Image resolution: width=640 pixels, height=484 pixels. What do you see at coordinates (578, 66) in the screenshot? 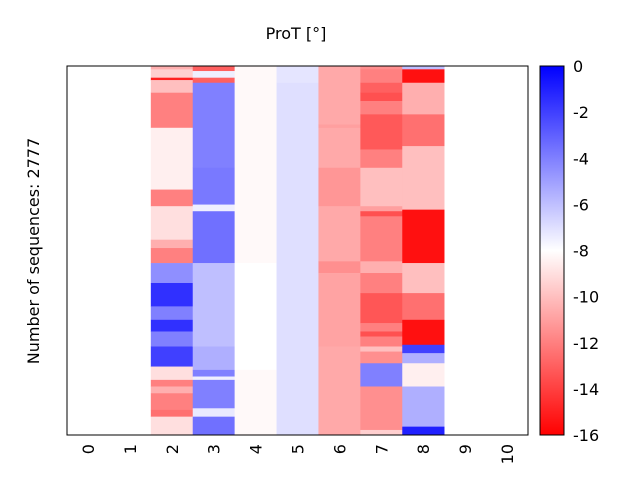
I see `colorbar-tick-label: 0` at bounding box center [578, 66].